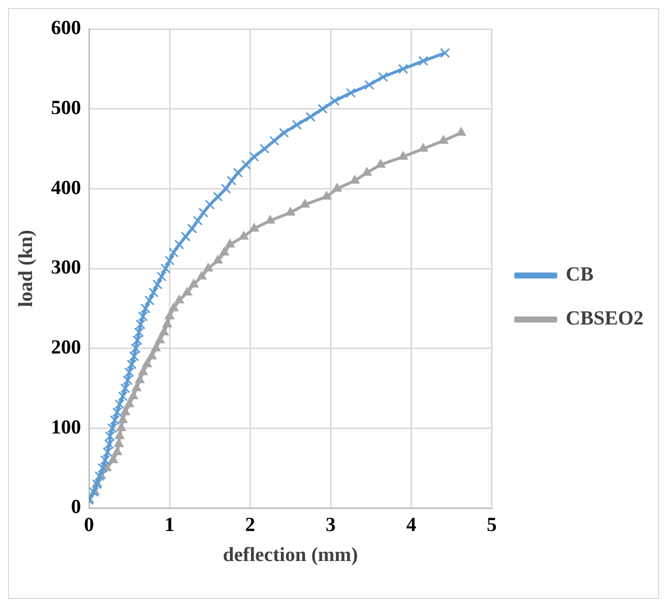 The height and width of the screenshot is (605, 665). Describe the element at coordinates (169, 525) in the screenshot. I see `x-tick-label: 1` at that location.